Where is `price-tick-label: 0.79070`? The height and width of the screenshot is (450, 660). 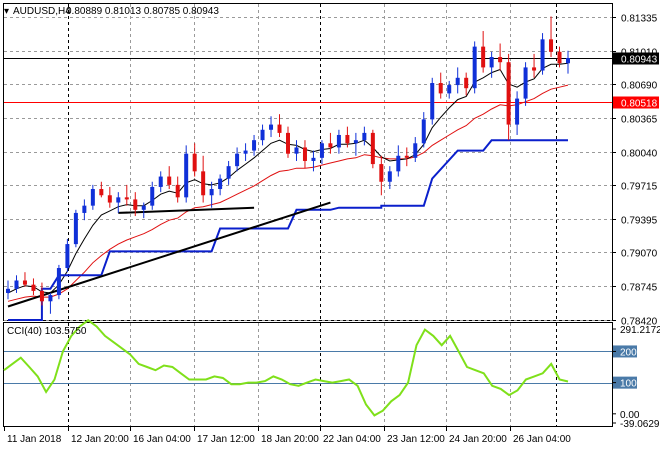 price-tick-label: 0.79070 is located at coordinates (639, 254).